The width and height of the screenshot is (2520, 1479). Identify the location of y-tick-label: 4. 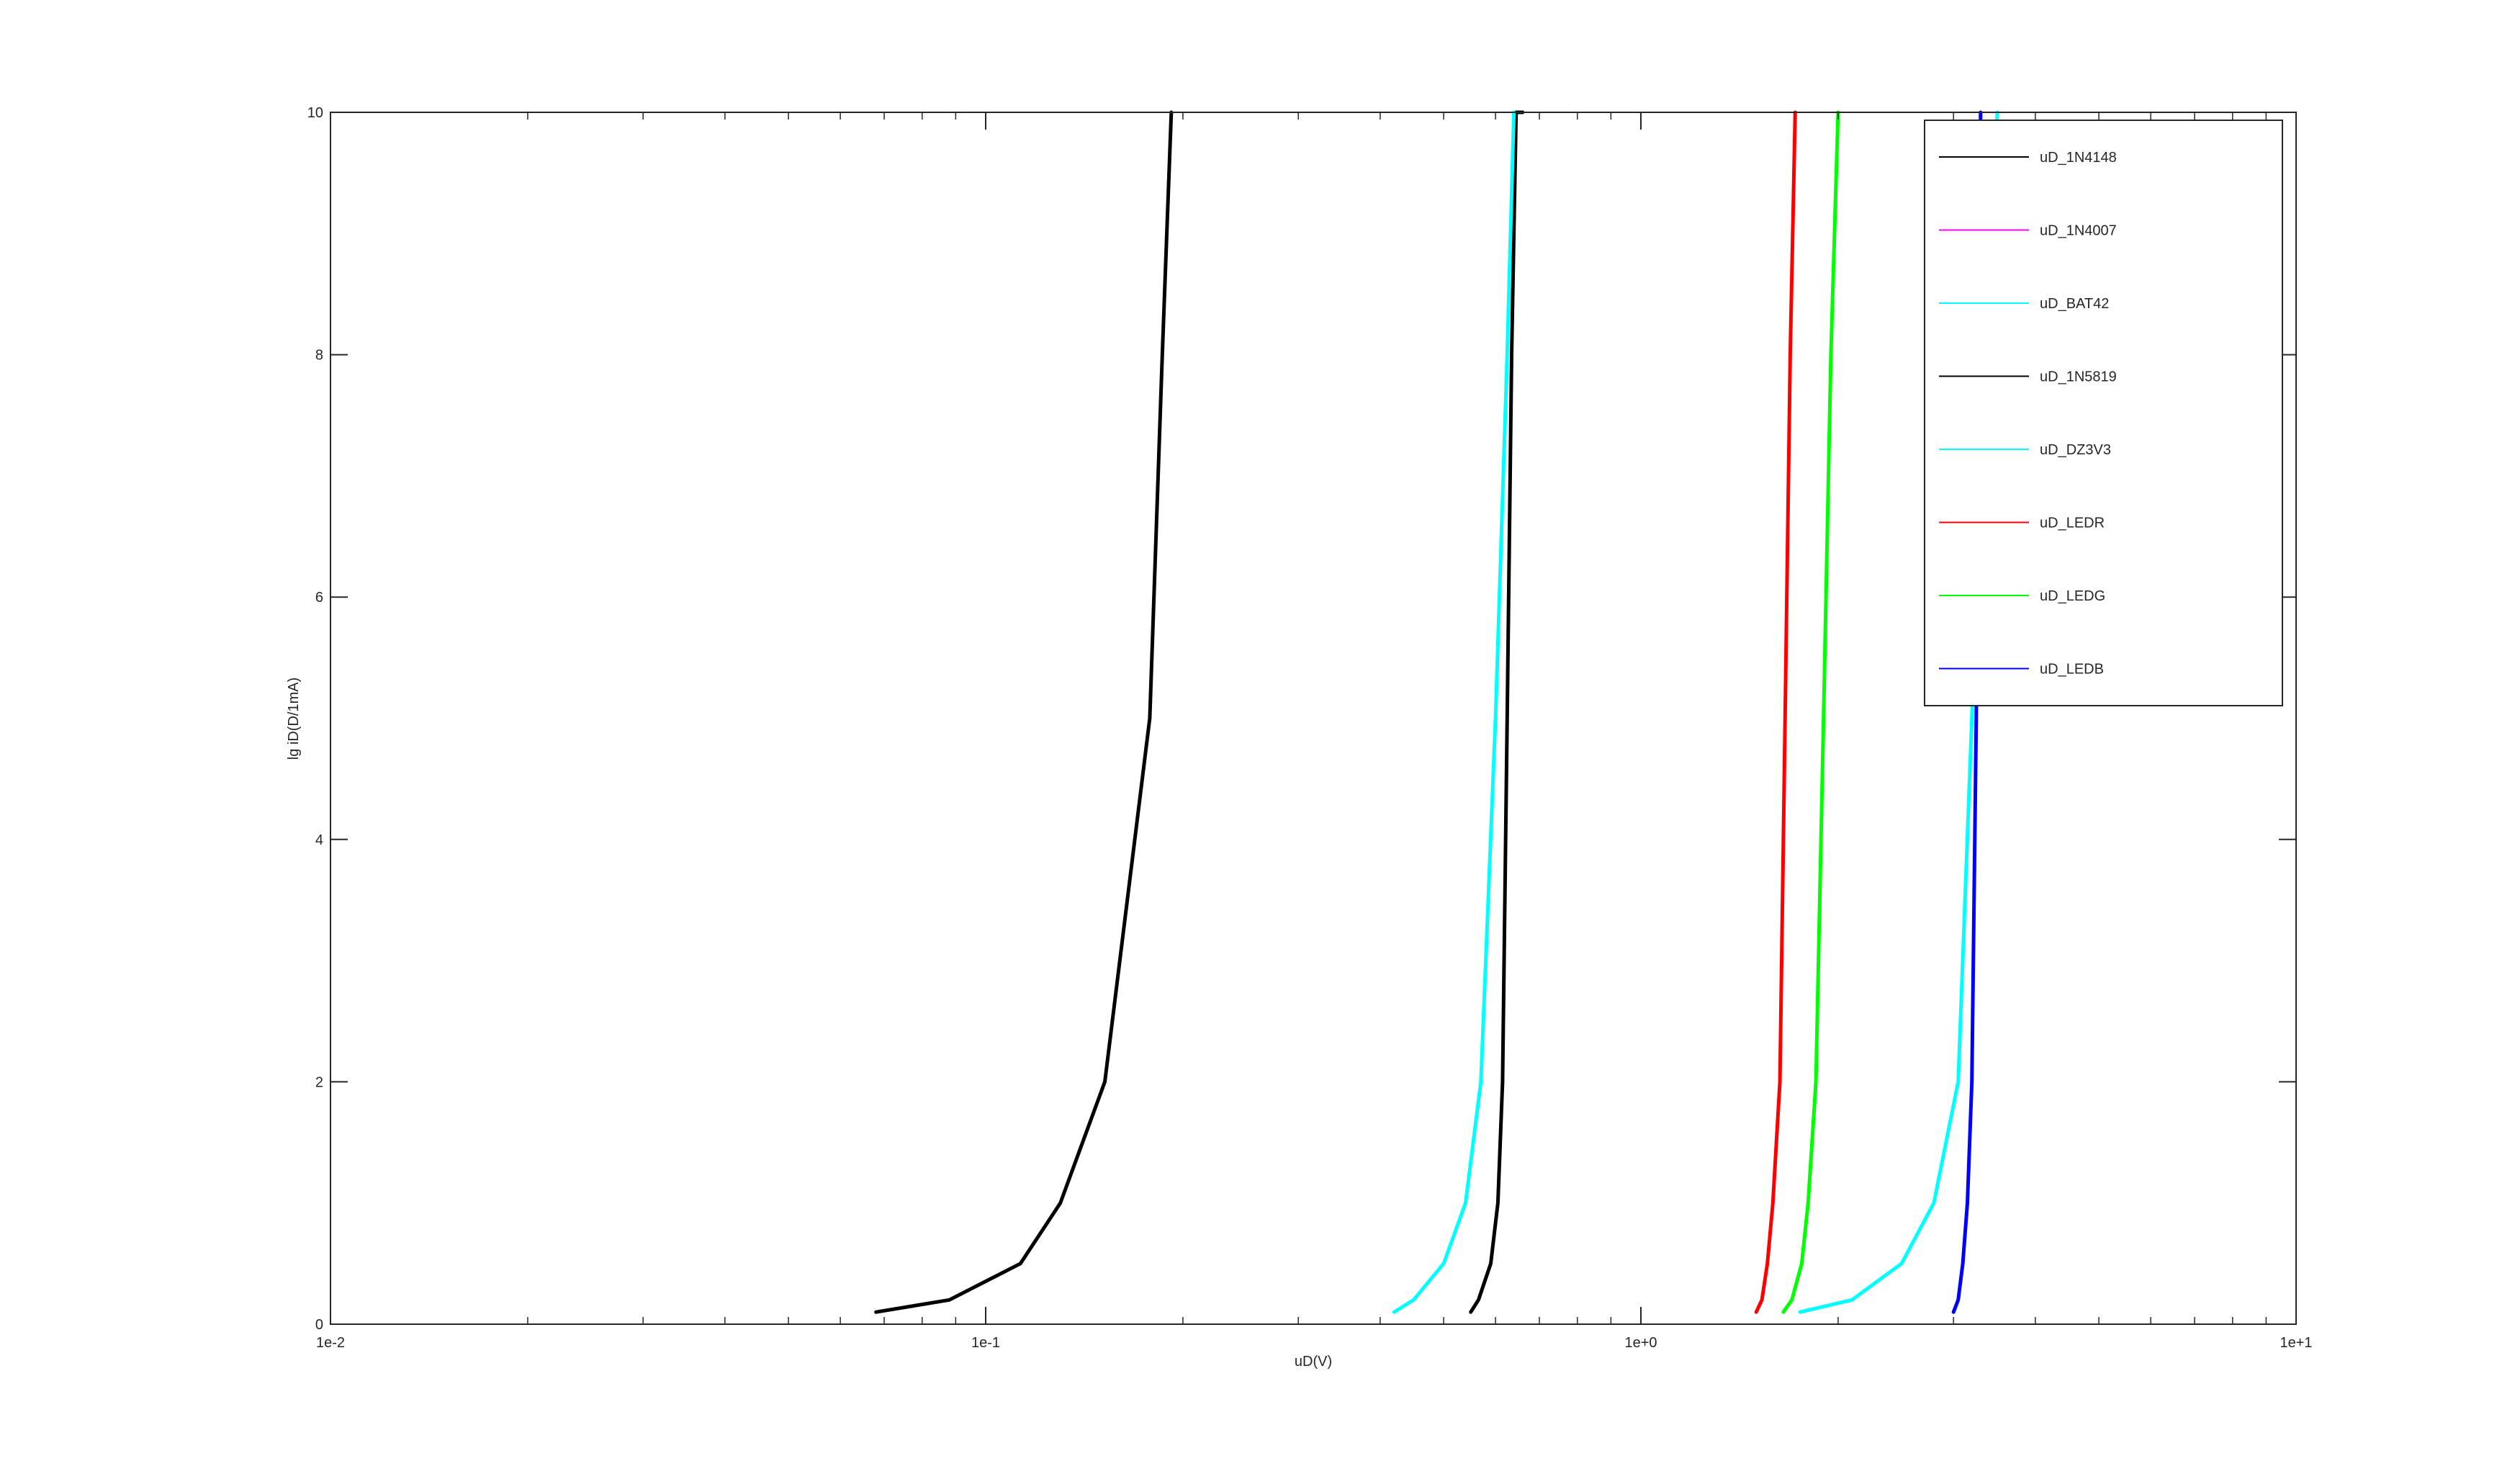
(319, 840).